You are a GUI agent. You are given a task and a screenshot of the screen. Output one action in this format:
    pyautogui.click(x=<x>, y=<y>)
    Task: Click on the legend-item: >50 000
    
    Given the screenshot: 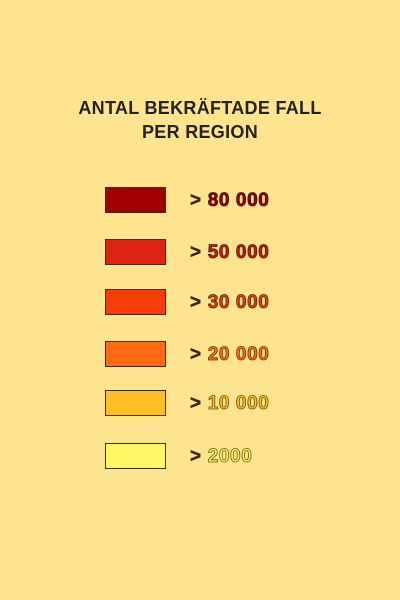 What is the action you would take?
    pyautogui.click(x=200, y=254)
    